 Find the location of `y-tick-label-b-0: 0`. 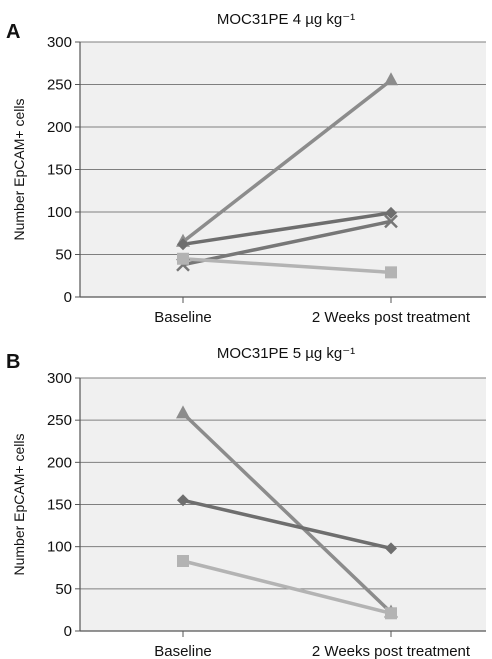

y-tick-label-b-0: 0 is located at coordinates (68, 631).